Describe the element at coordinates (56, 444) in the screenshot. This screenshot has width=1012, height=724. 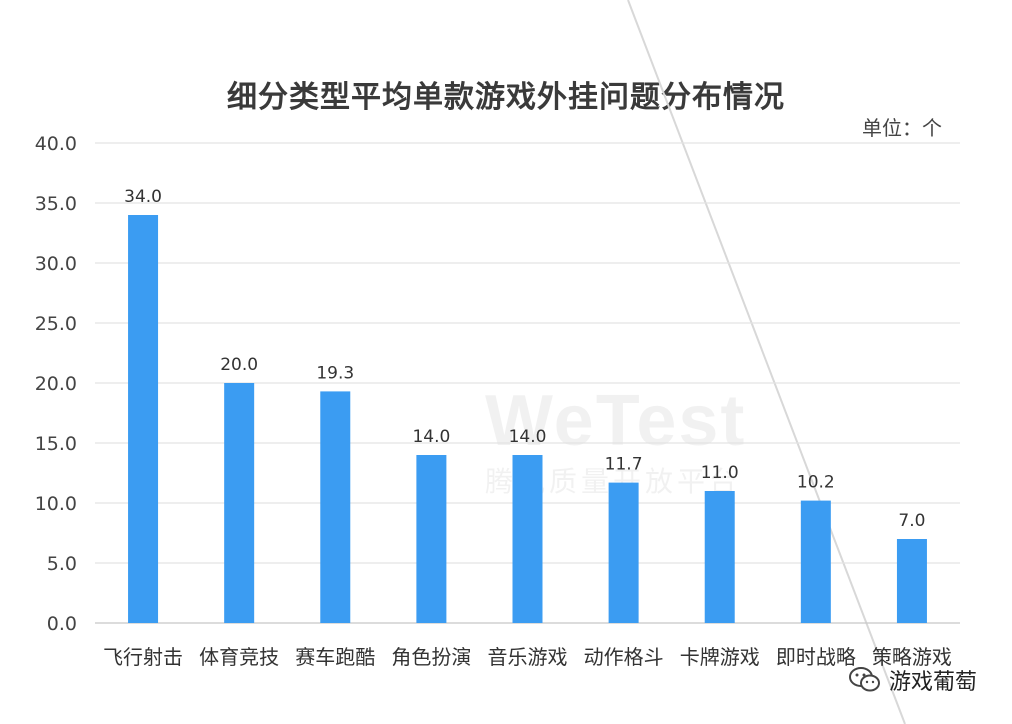
I see `y-tick-label: 15.0` at that location.